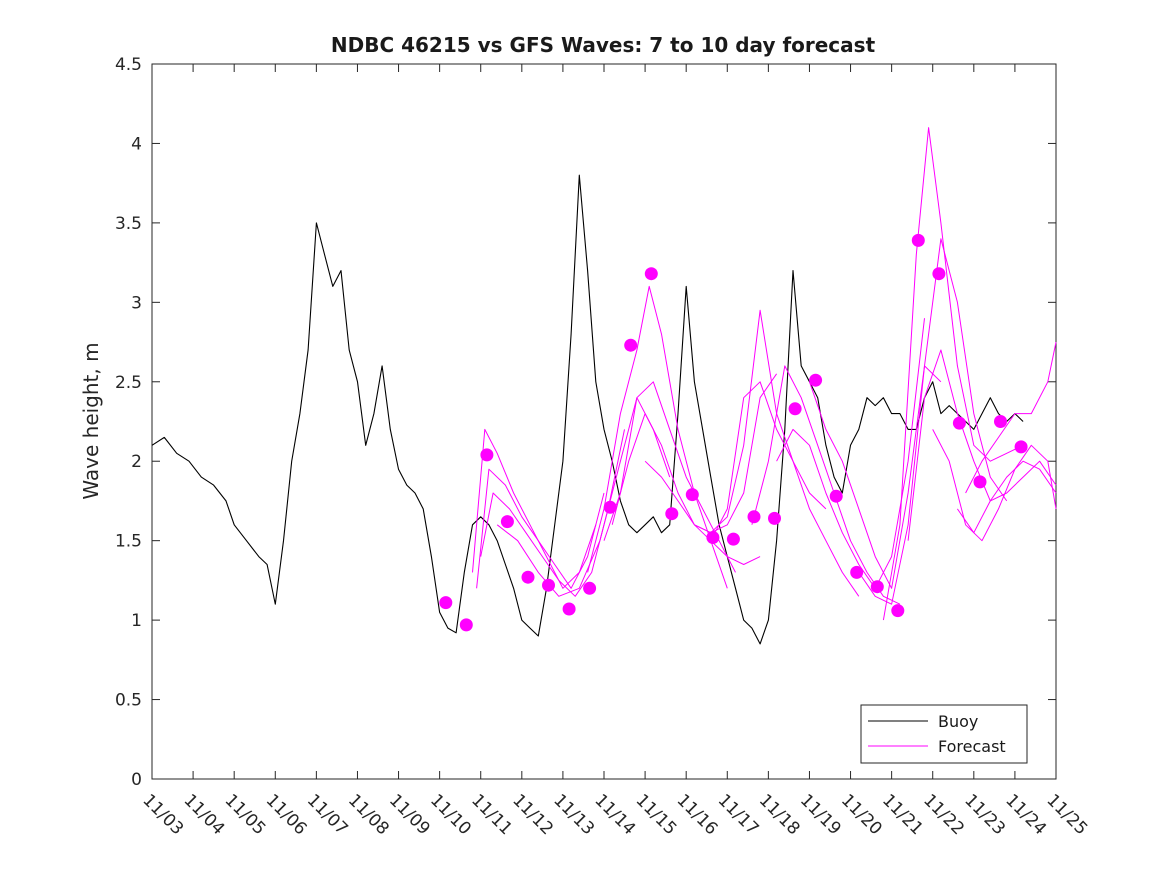 Image resolution: width=1167 pixels, height=875 pixels. Describe the element at coordinates (128, 224) in the screenshot. I see `y-tick-label: 3.5` at that location.